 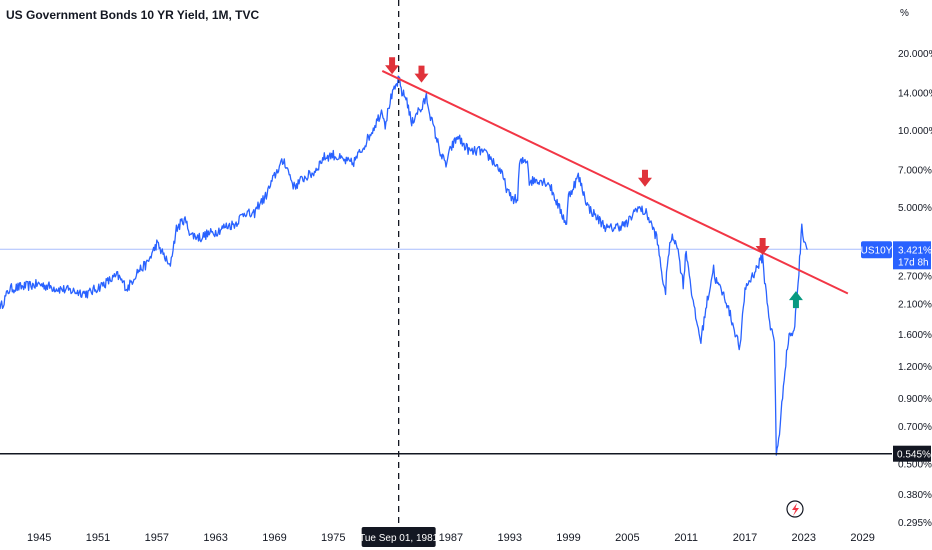 What do you see at coordinates (215, 538) in the screenshot?
I see `x-tick-label: 1963` at bounding box center [215, 538].